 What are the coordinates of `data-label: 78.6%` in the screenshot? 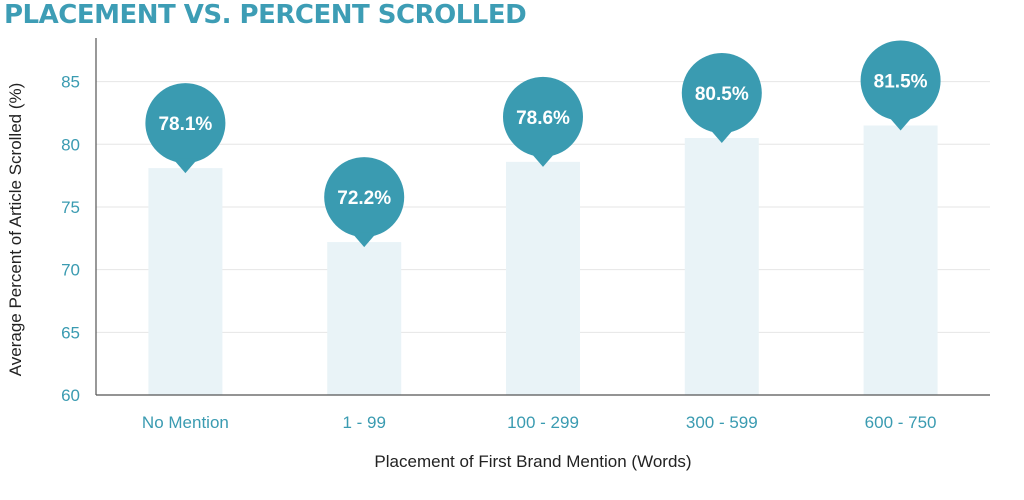 It's located at (543, 118).